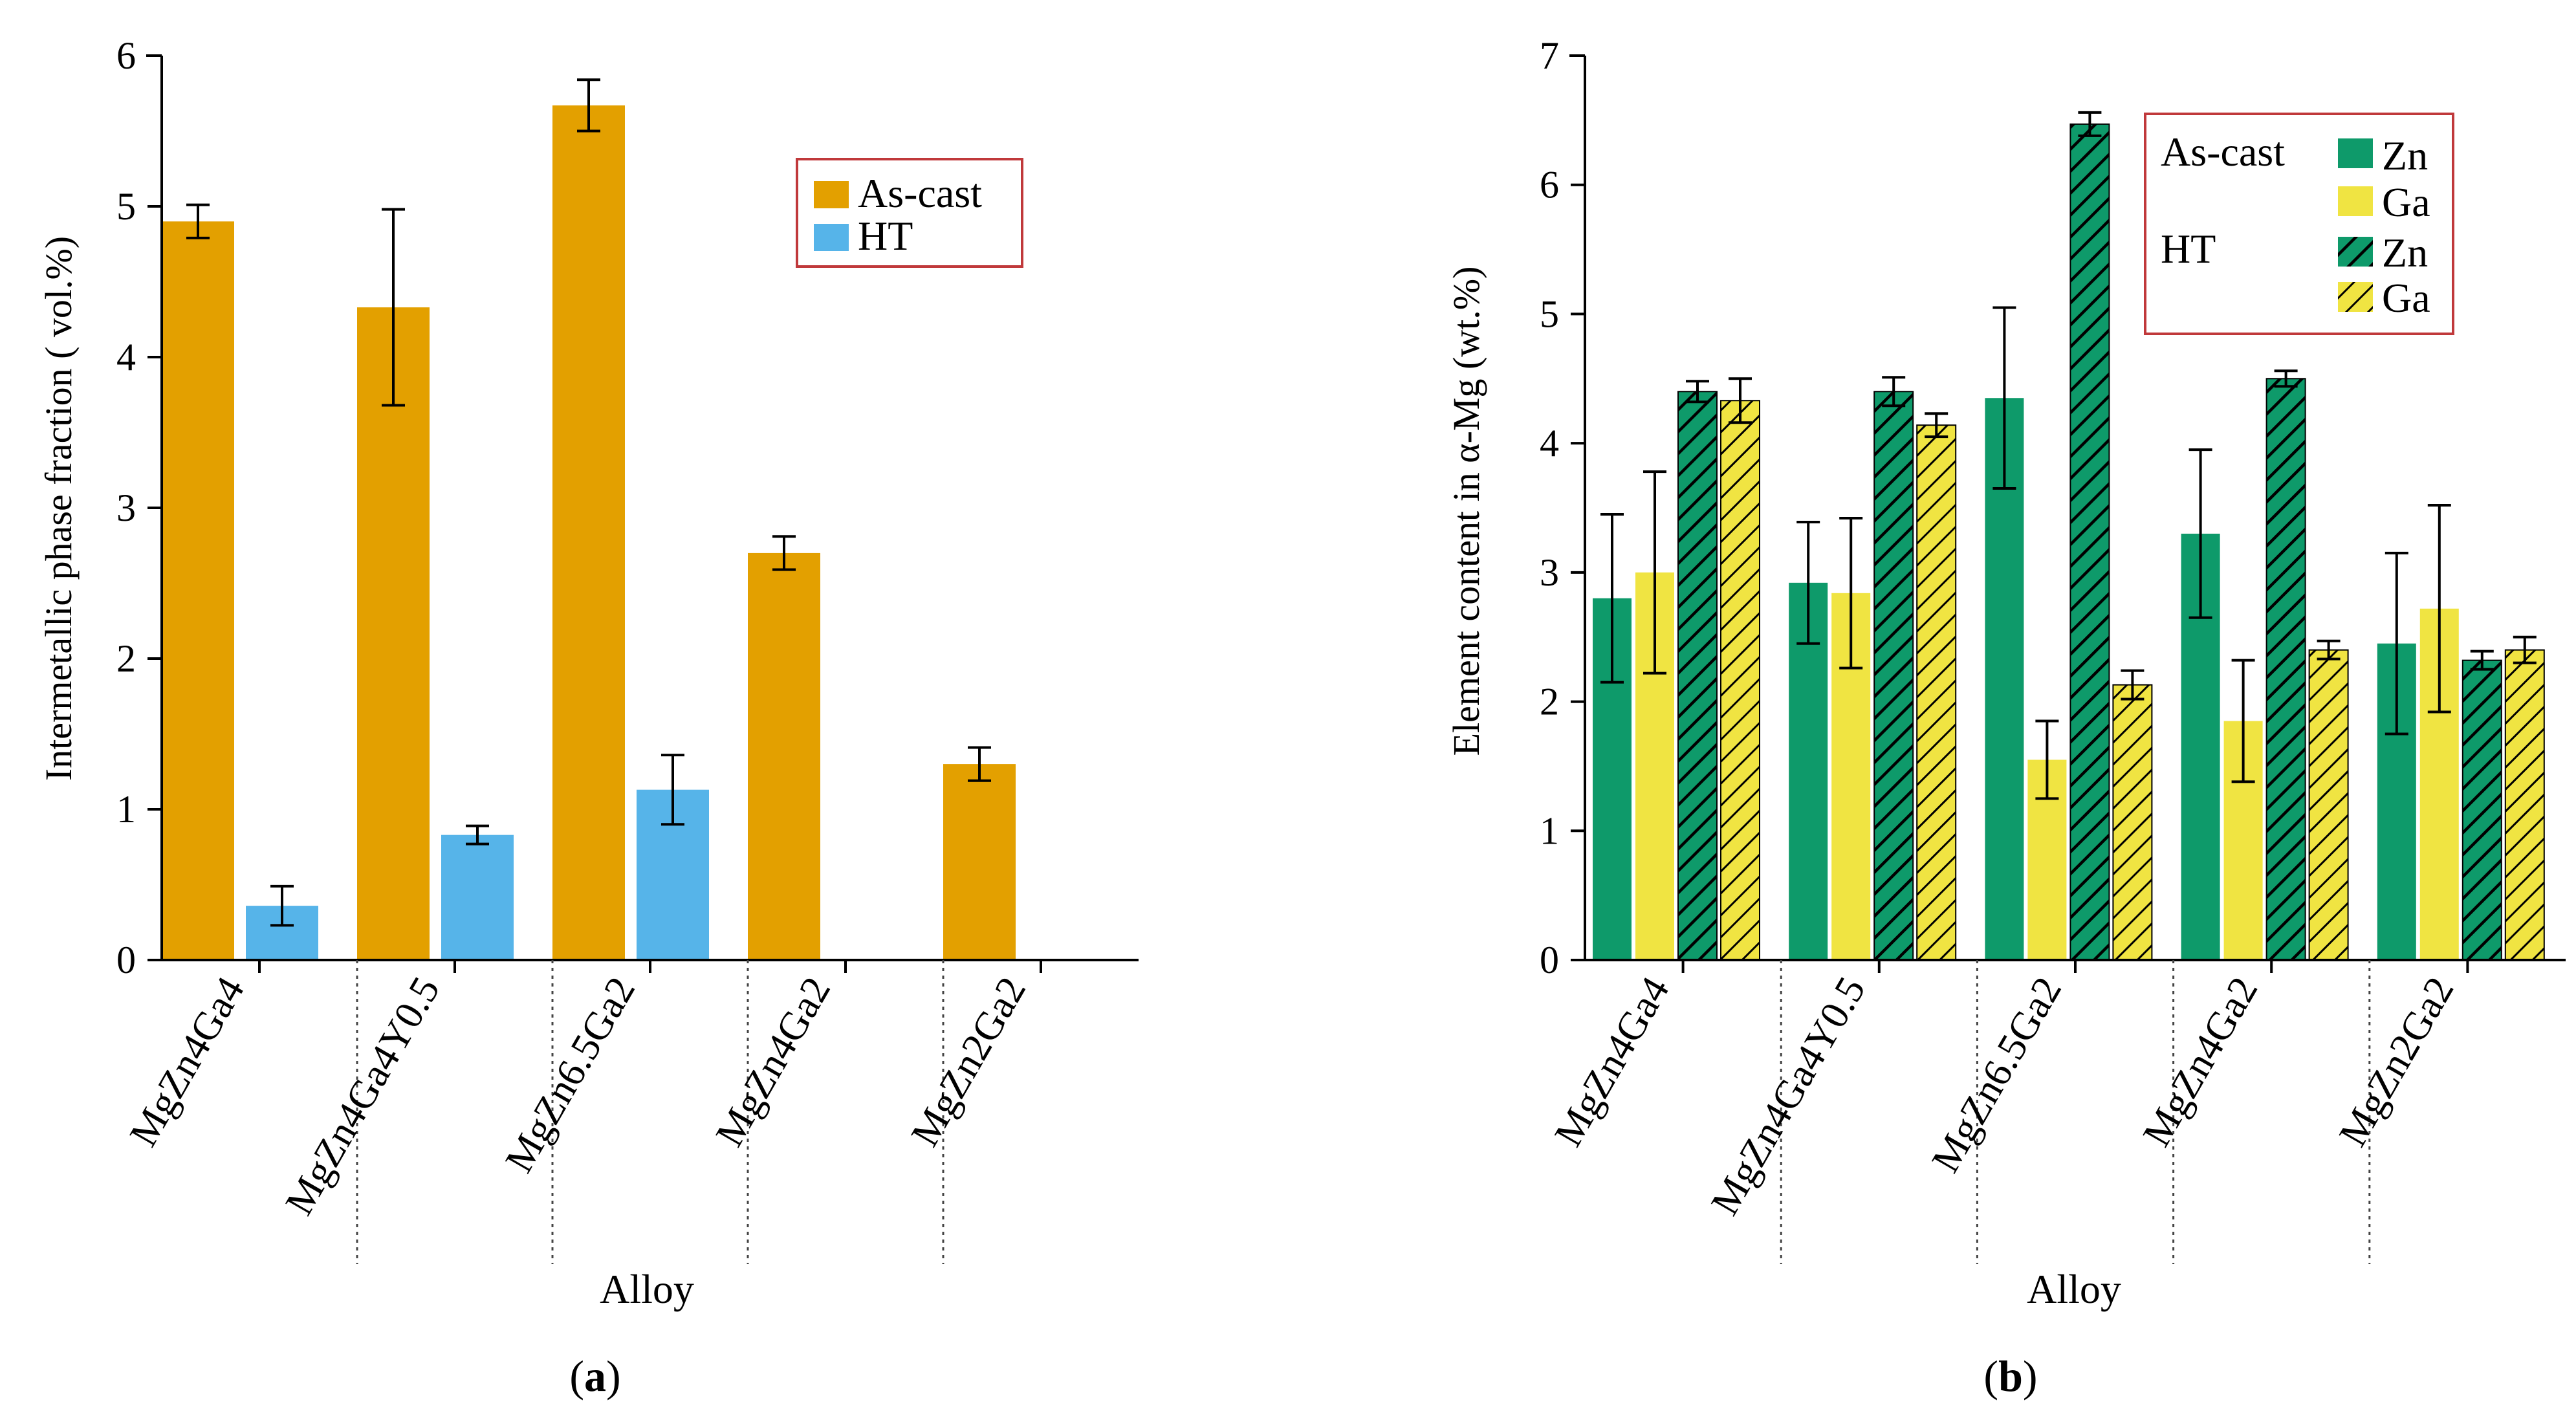  What do you see at coordinates (2188, 249) in the screenshot?
I see `legend-group-ht: HT` at bounding box center [2188, 249].